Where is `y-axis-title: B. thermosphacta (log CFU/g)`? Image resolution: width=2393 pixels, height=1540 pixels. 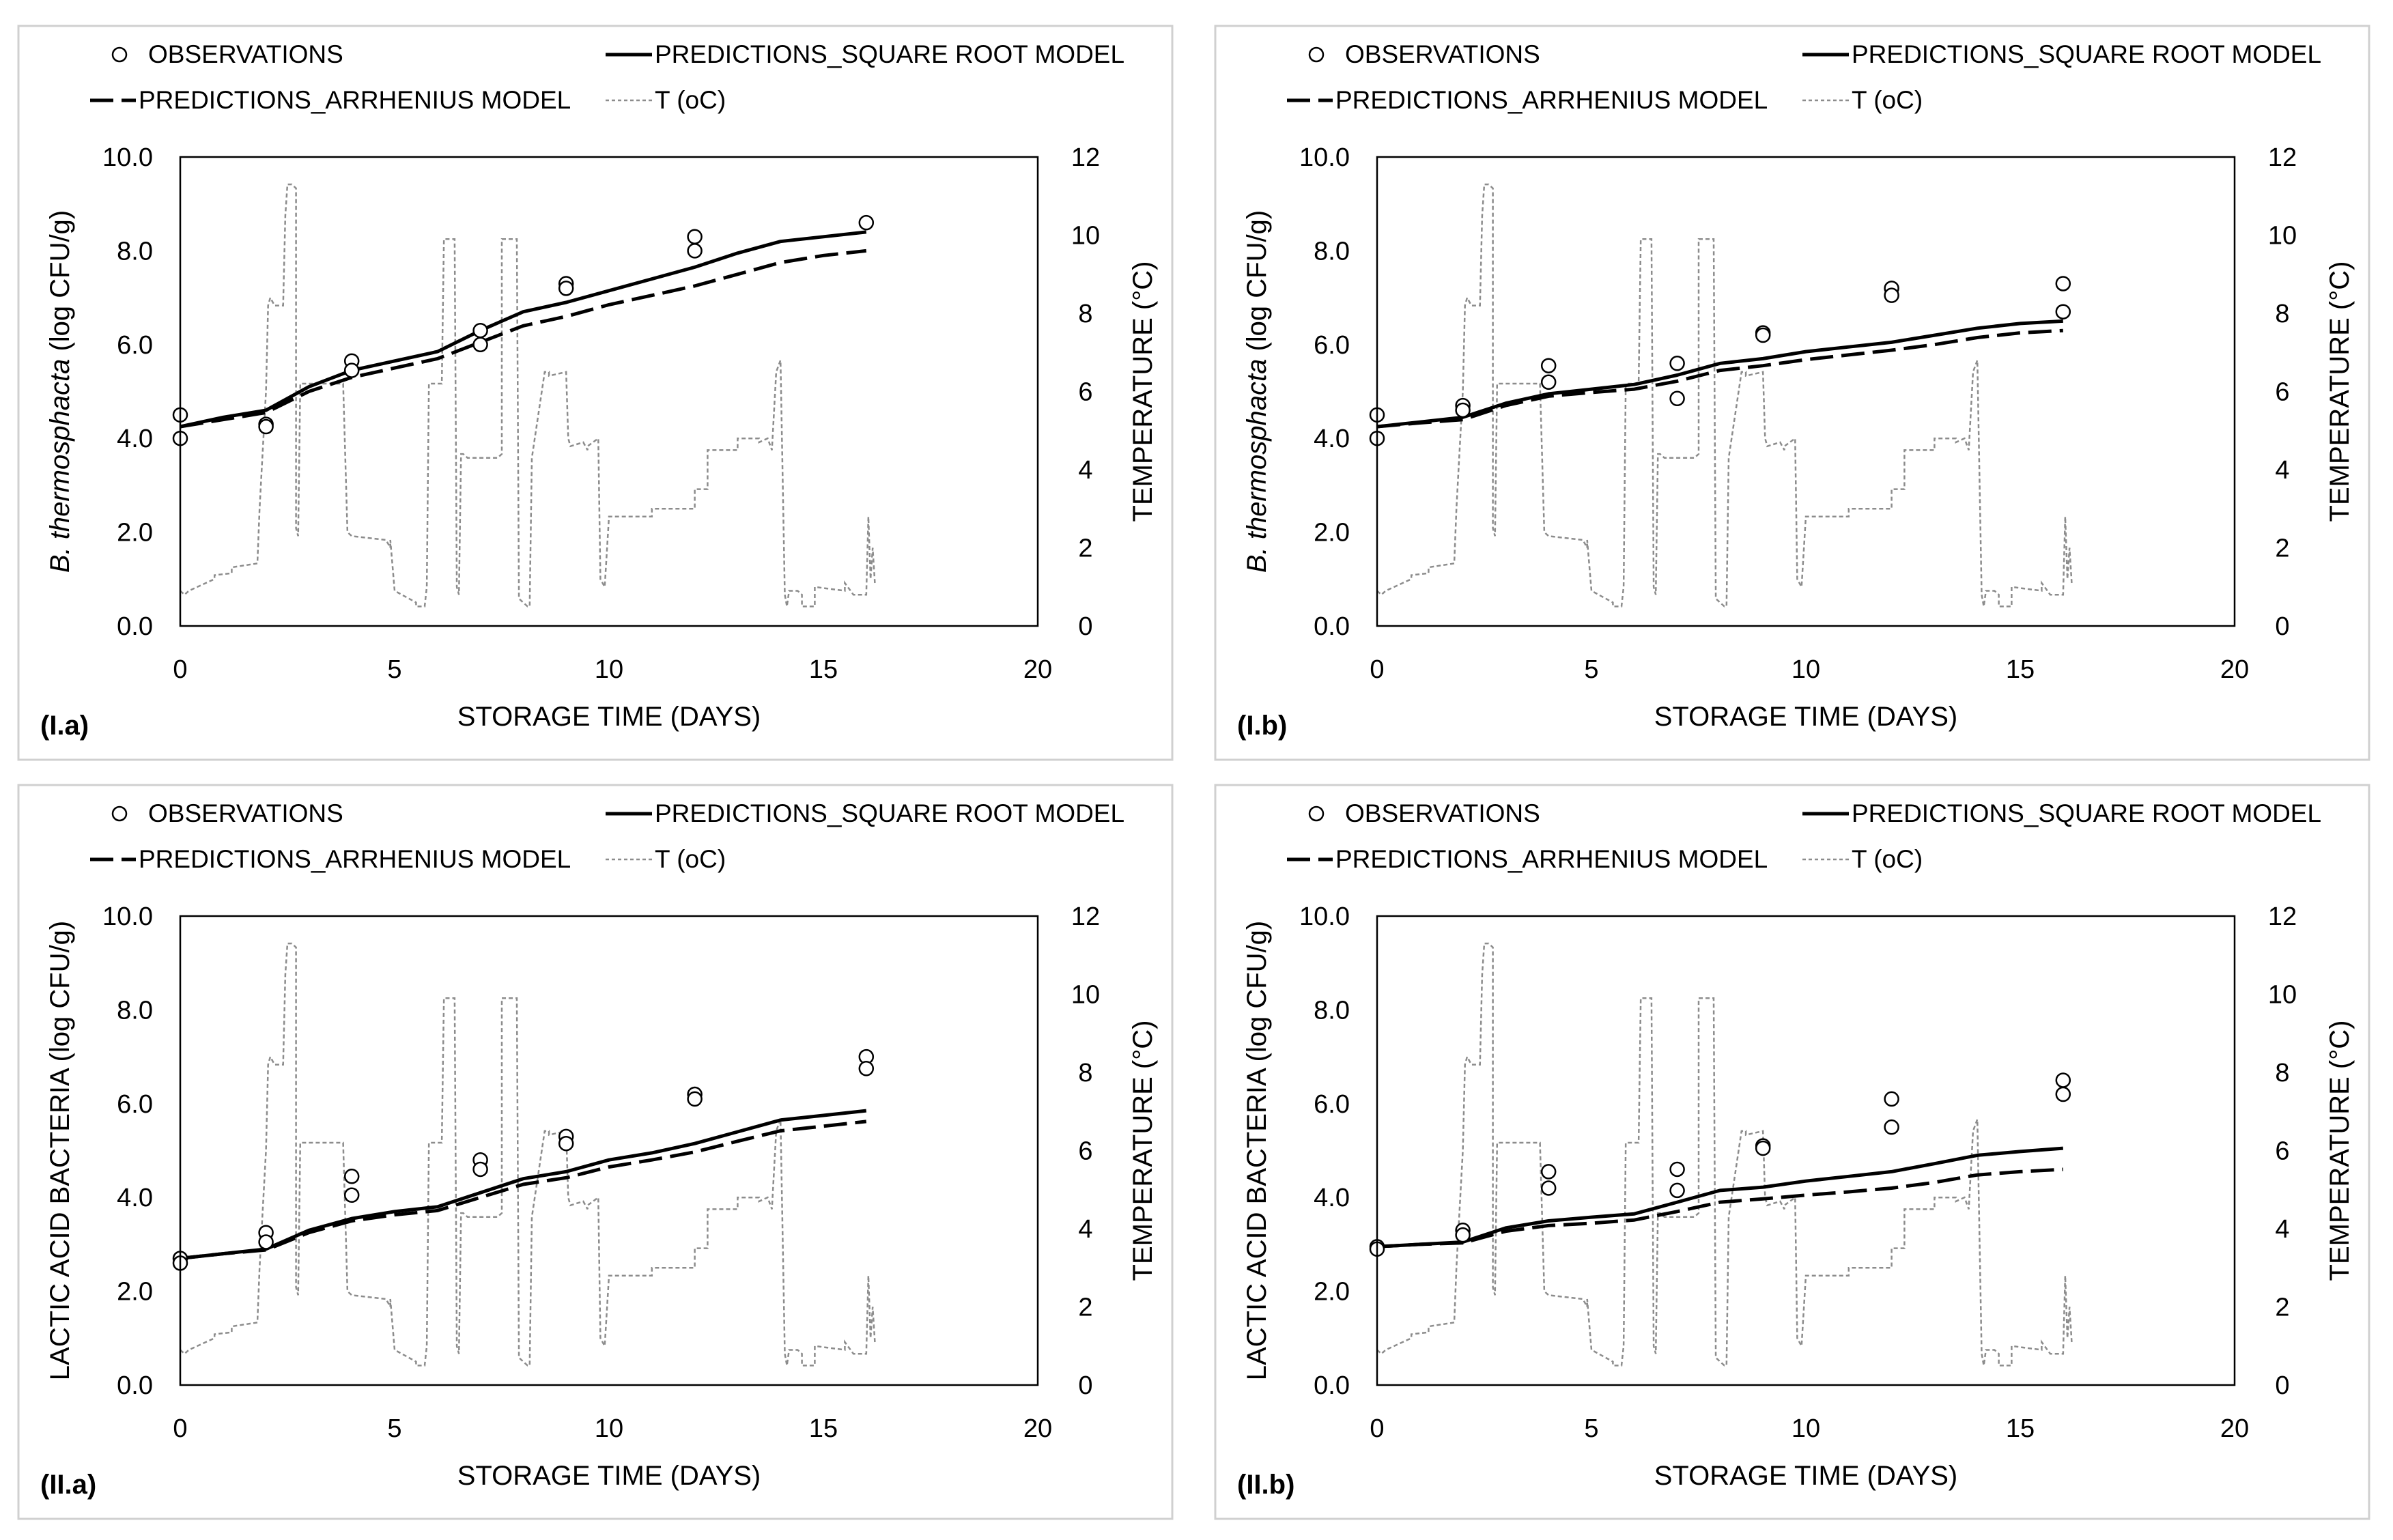 y-axis-title: B. thermosphacta (log CFU/g) is located at coordinates (1257, 391).